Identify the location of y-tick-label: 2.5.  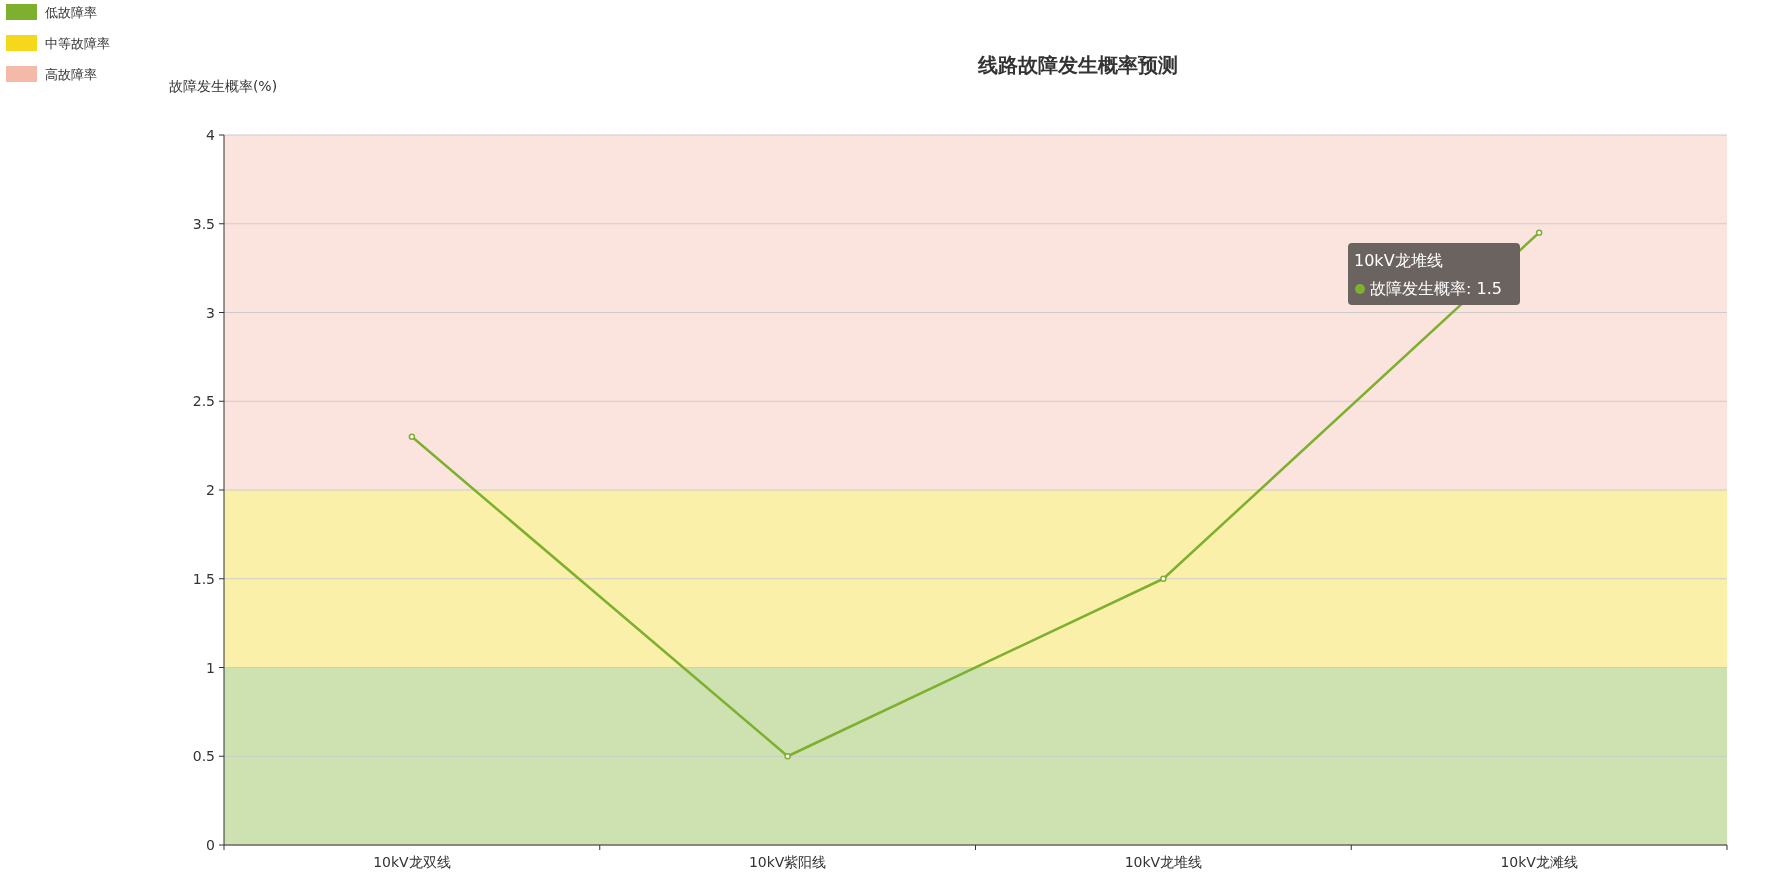
(203, 401).